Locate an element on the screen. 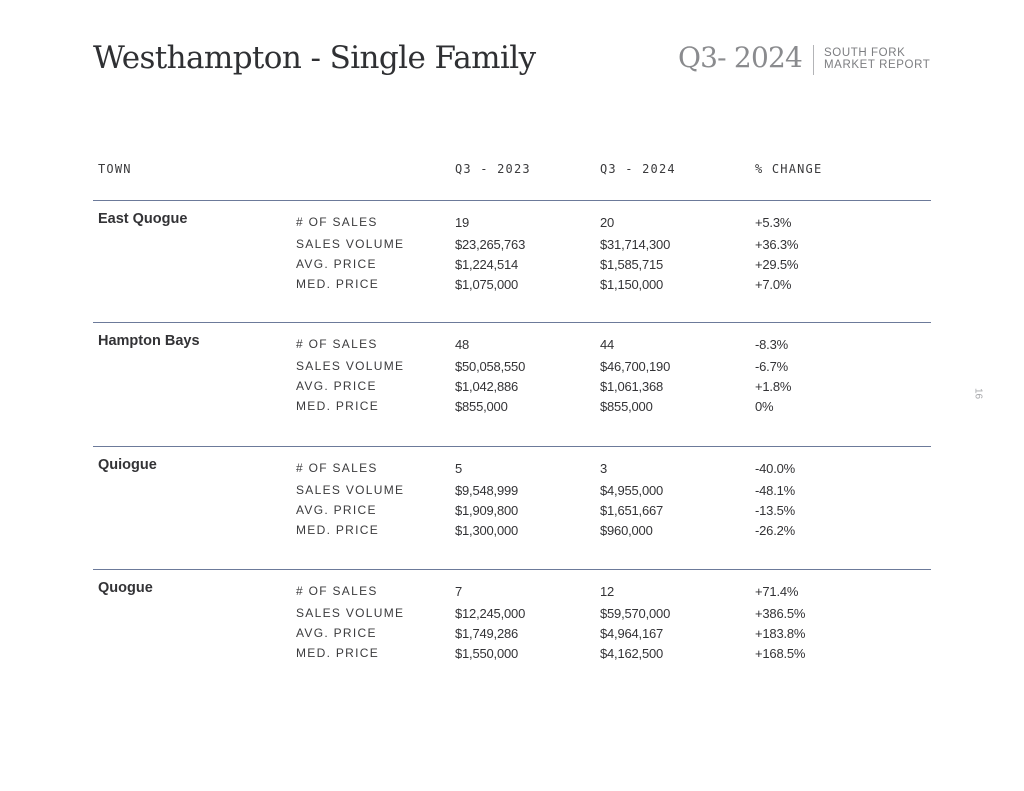 The height and width of the screenshot is (791, 1024). table-cell-change: +5.3% is located at coordinates (773, 222).